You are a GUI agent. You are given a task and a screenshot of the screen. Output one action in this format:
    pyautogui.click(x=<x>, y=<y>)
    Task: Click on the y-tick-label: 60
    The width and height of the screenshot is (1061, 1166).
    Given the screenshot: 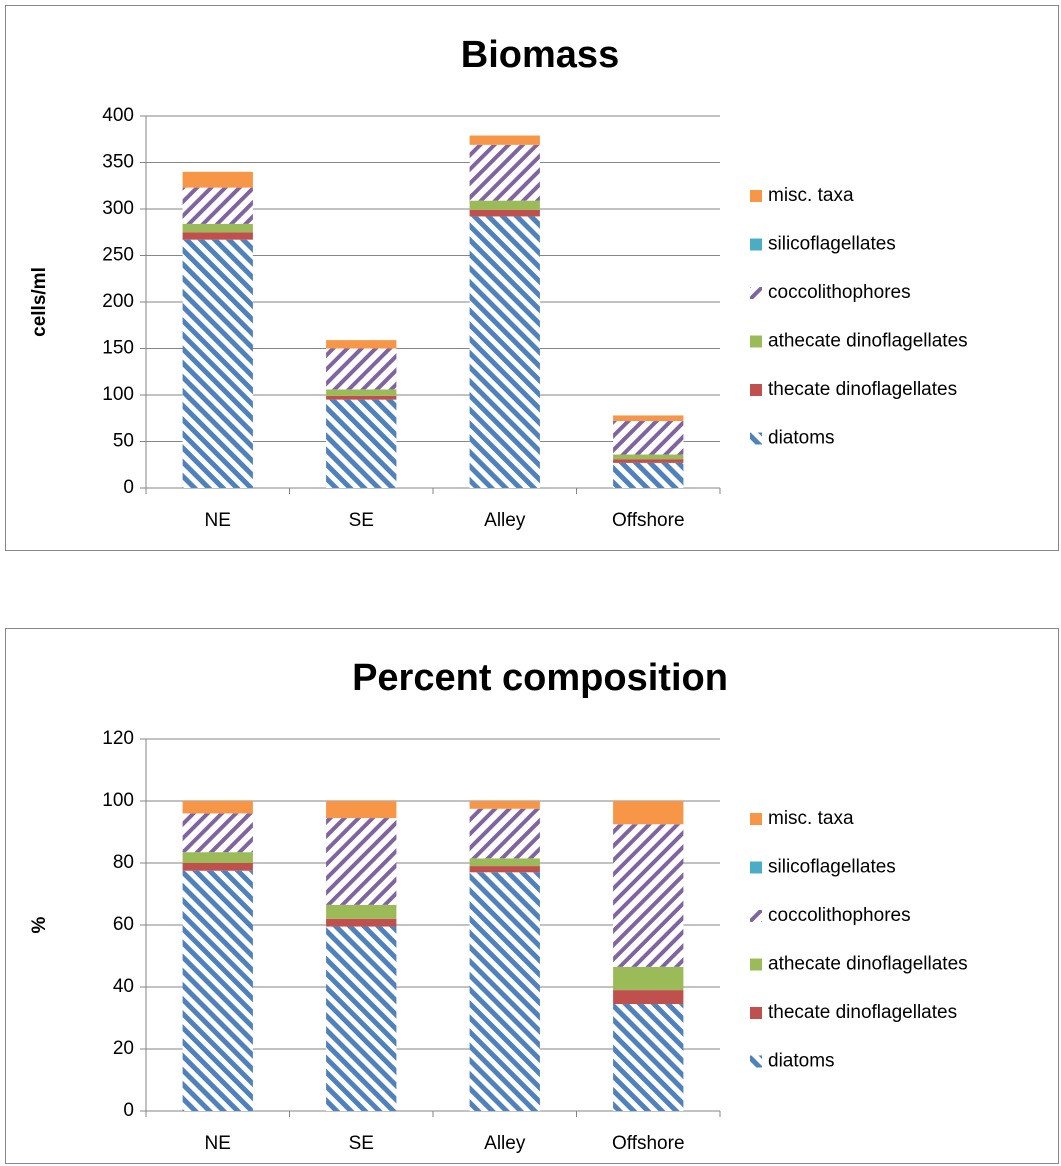 What is the action you would take?
    pyautogui.click(x=123, y=924)
    